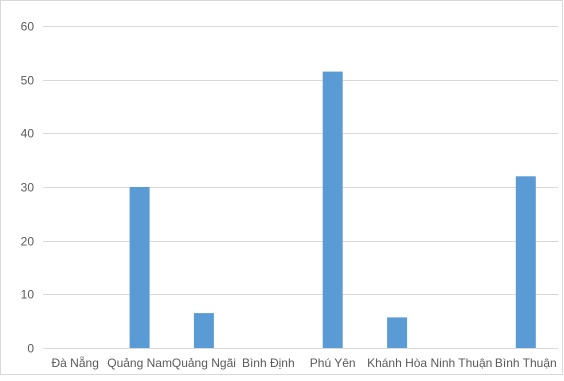 This screenshot has width=564, height=381. I want to click on y-tick-label: 30, so click(28, 188).